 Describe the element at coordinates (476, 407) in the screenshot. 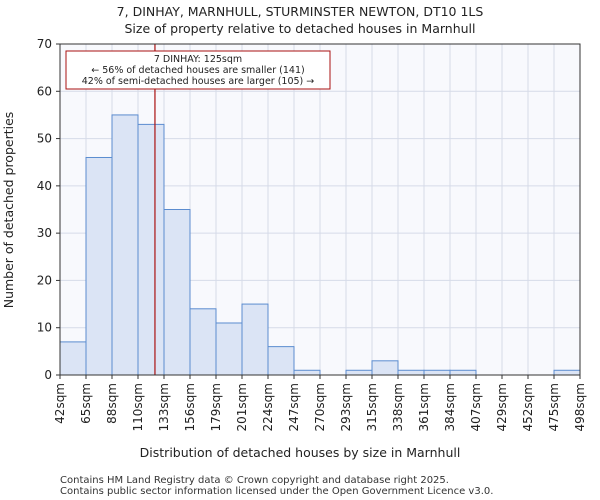

I see `x-tick-label: 407sqm` at that location.